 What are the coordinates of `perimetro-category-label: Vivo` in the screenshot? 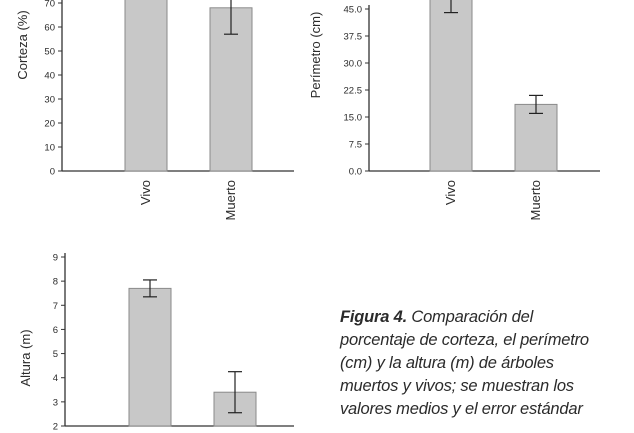 It's located at (450, 192).